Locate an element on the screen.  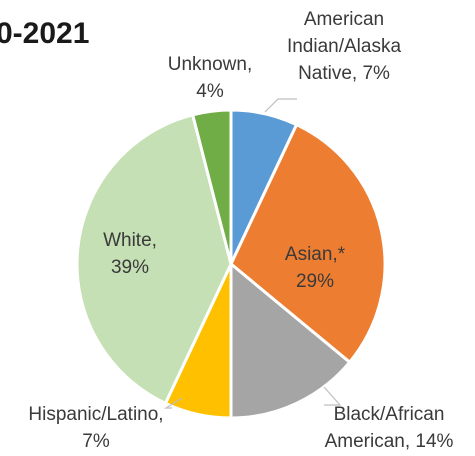
leader-line-american-indian-alaska-native is located at coordinates (280, 105).